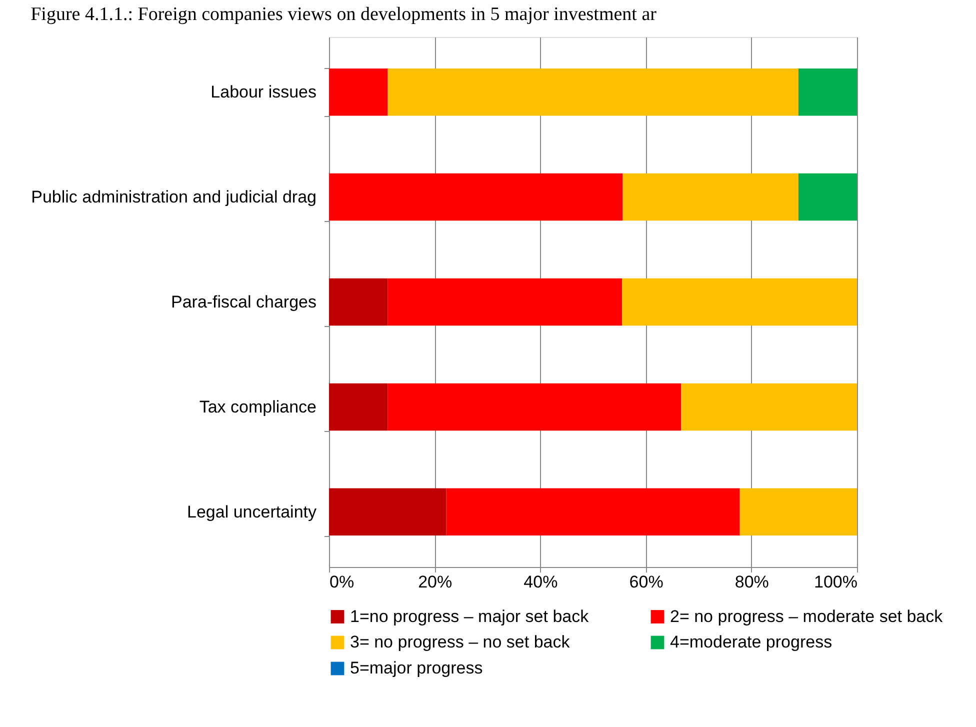  Describe the element at coordinates (263, 92) in the screenshot. I see `y-tick-label: Labour issues` at that location.